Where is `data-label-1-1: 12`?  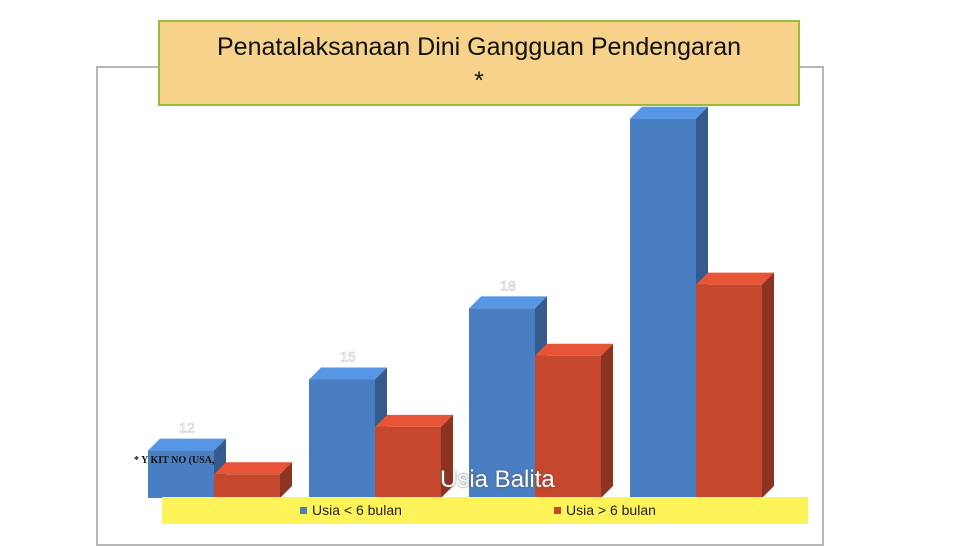 data-label-1-1: 12 is located at coordinates (187, 428).